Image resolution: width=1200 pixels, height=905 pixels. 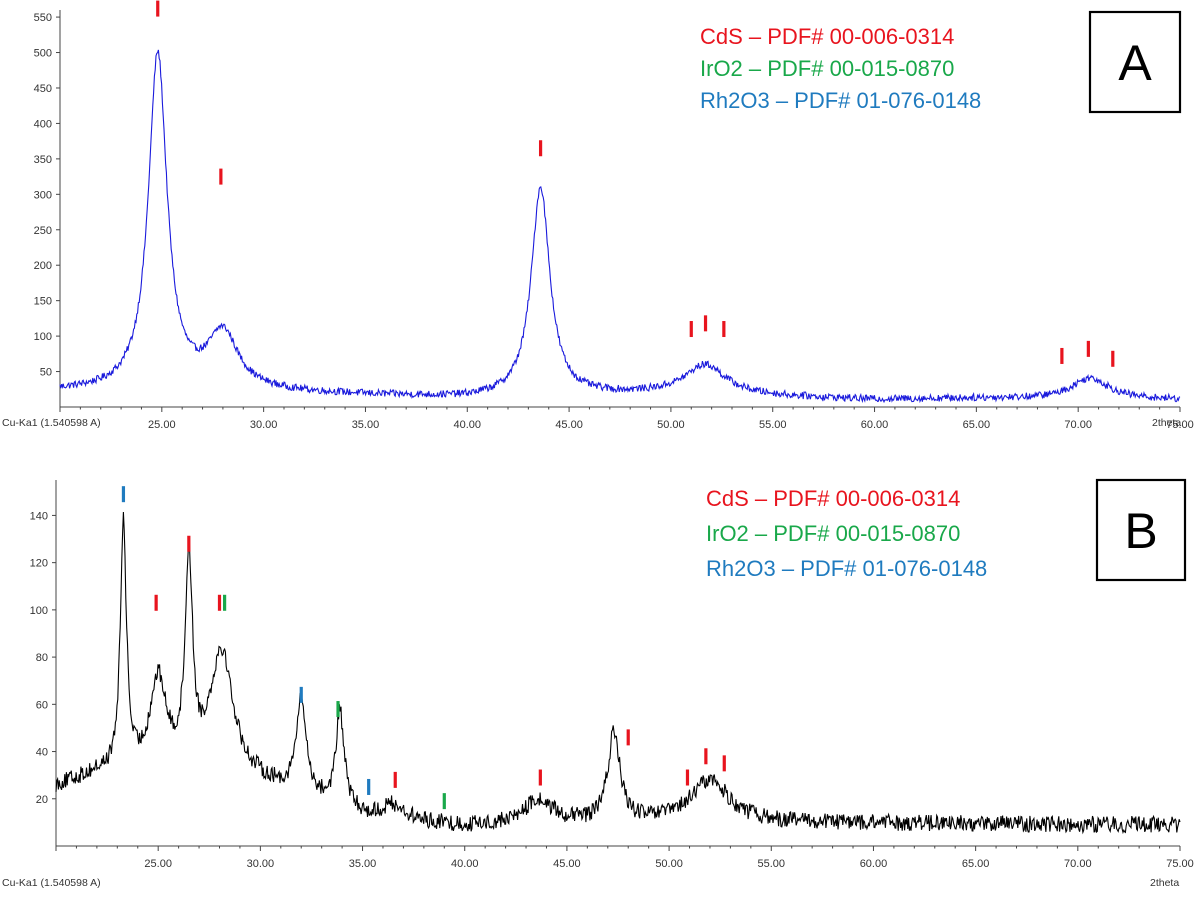 I want to click on y-tick-label: 250, so click(x=43, y=231).